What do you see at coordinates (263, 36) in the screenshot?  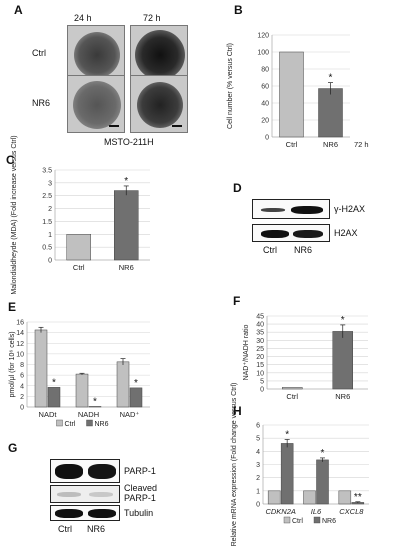 I see `y-tick-label-b: 120` at bounding box center [263, 36].